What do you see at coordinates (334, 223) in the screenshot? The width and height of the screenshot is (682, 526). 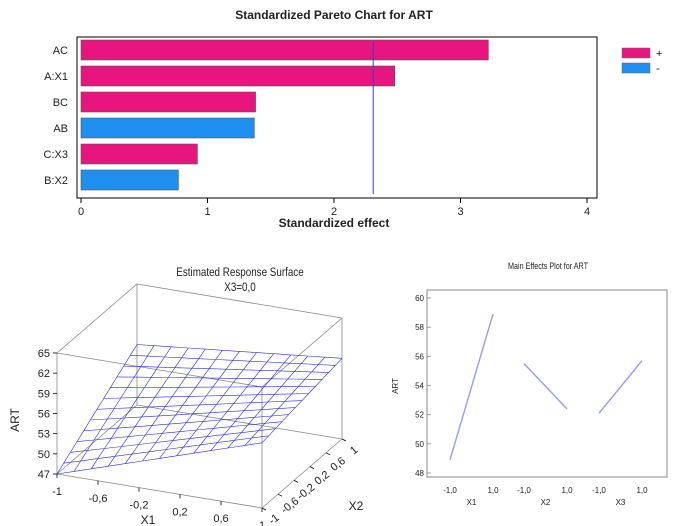 I see `pareto-x-label: Standardized effect` at bounding box center [334, 223].